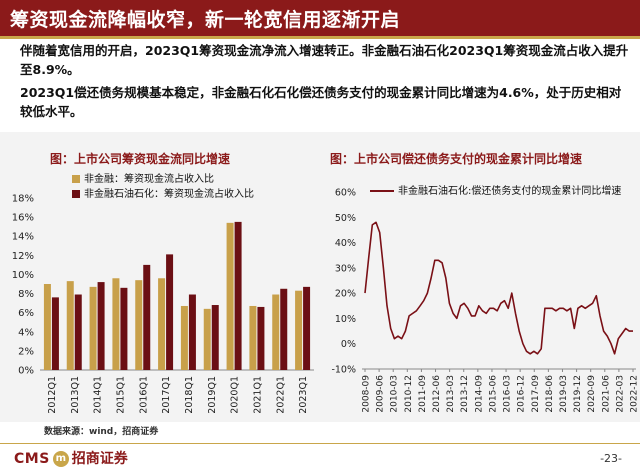  I want to click on line-x-tick-label: 2022-03, so click(620, 394).